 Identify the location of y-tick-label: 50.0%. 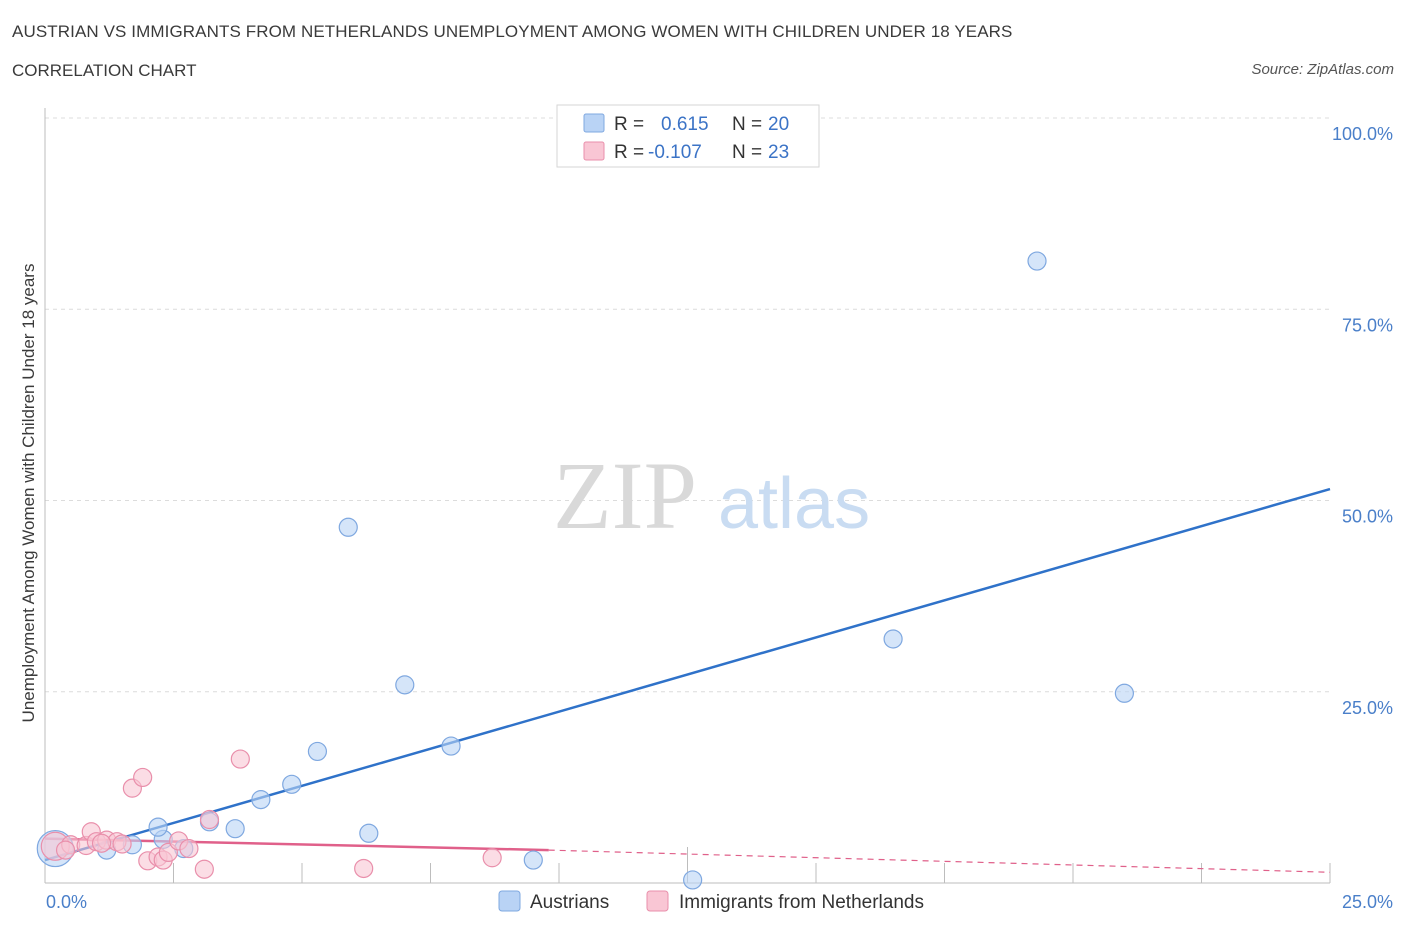
(1367, 517).